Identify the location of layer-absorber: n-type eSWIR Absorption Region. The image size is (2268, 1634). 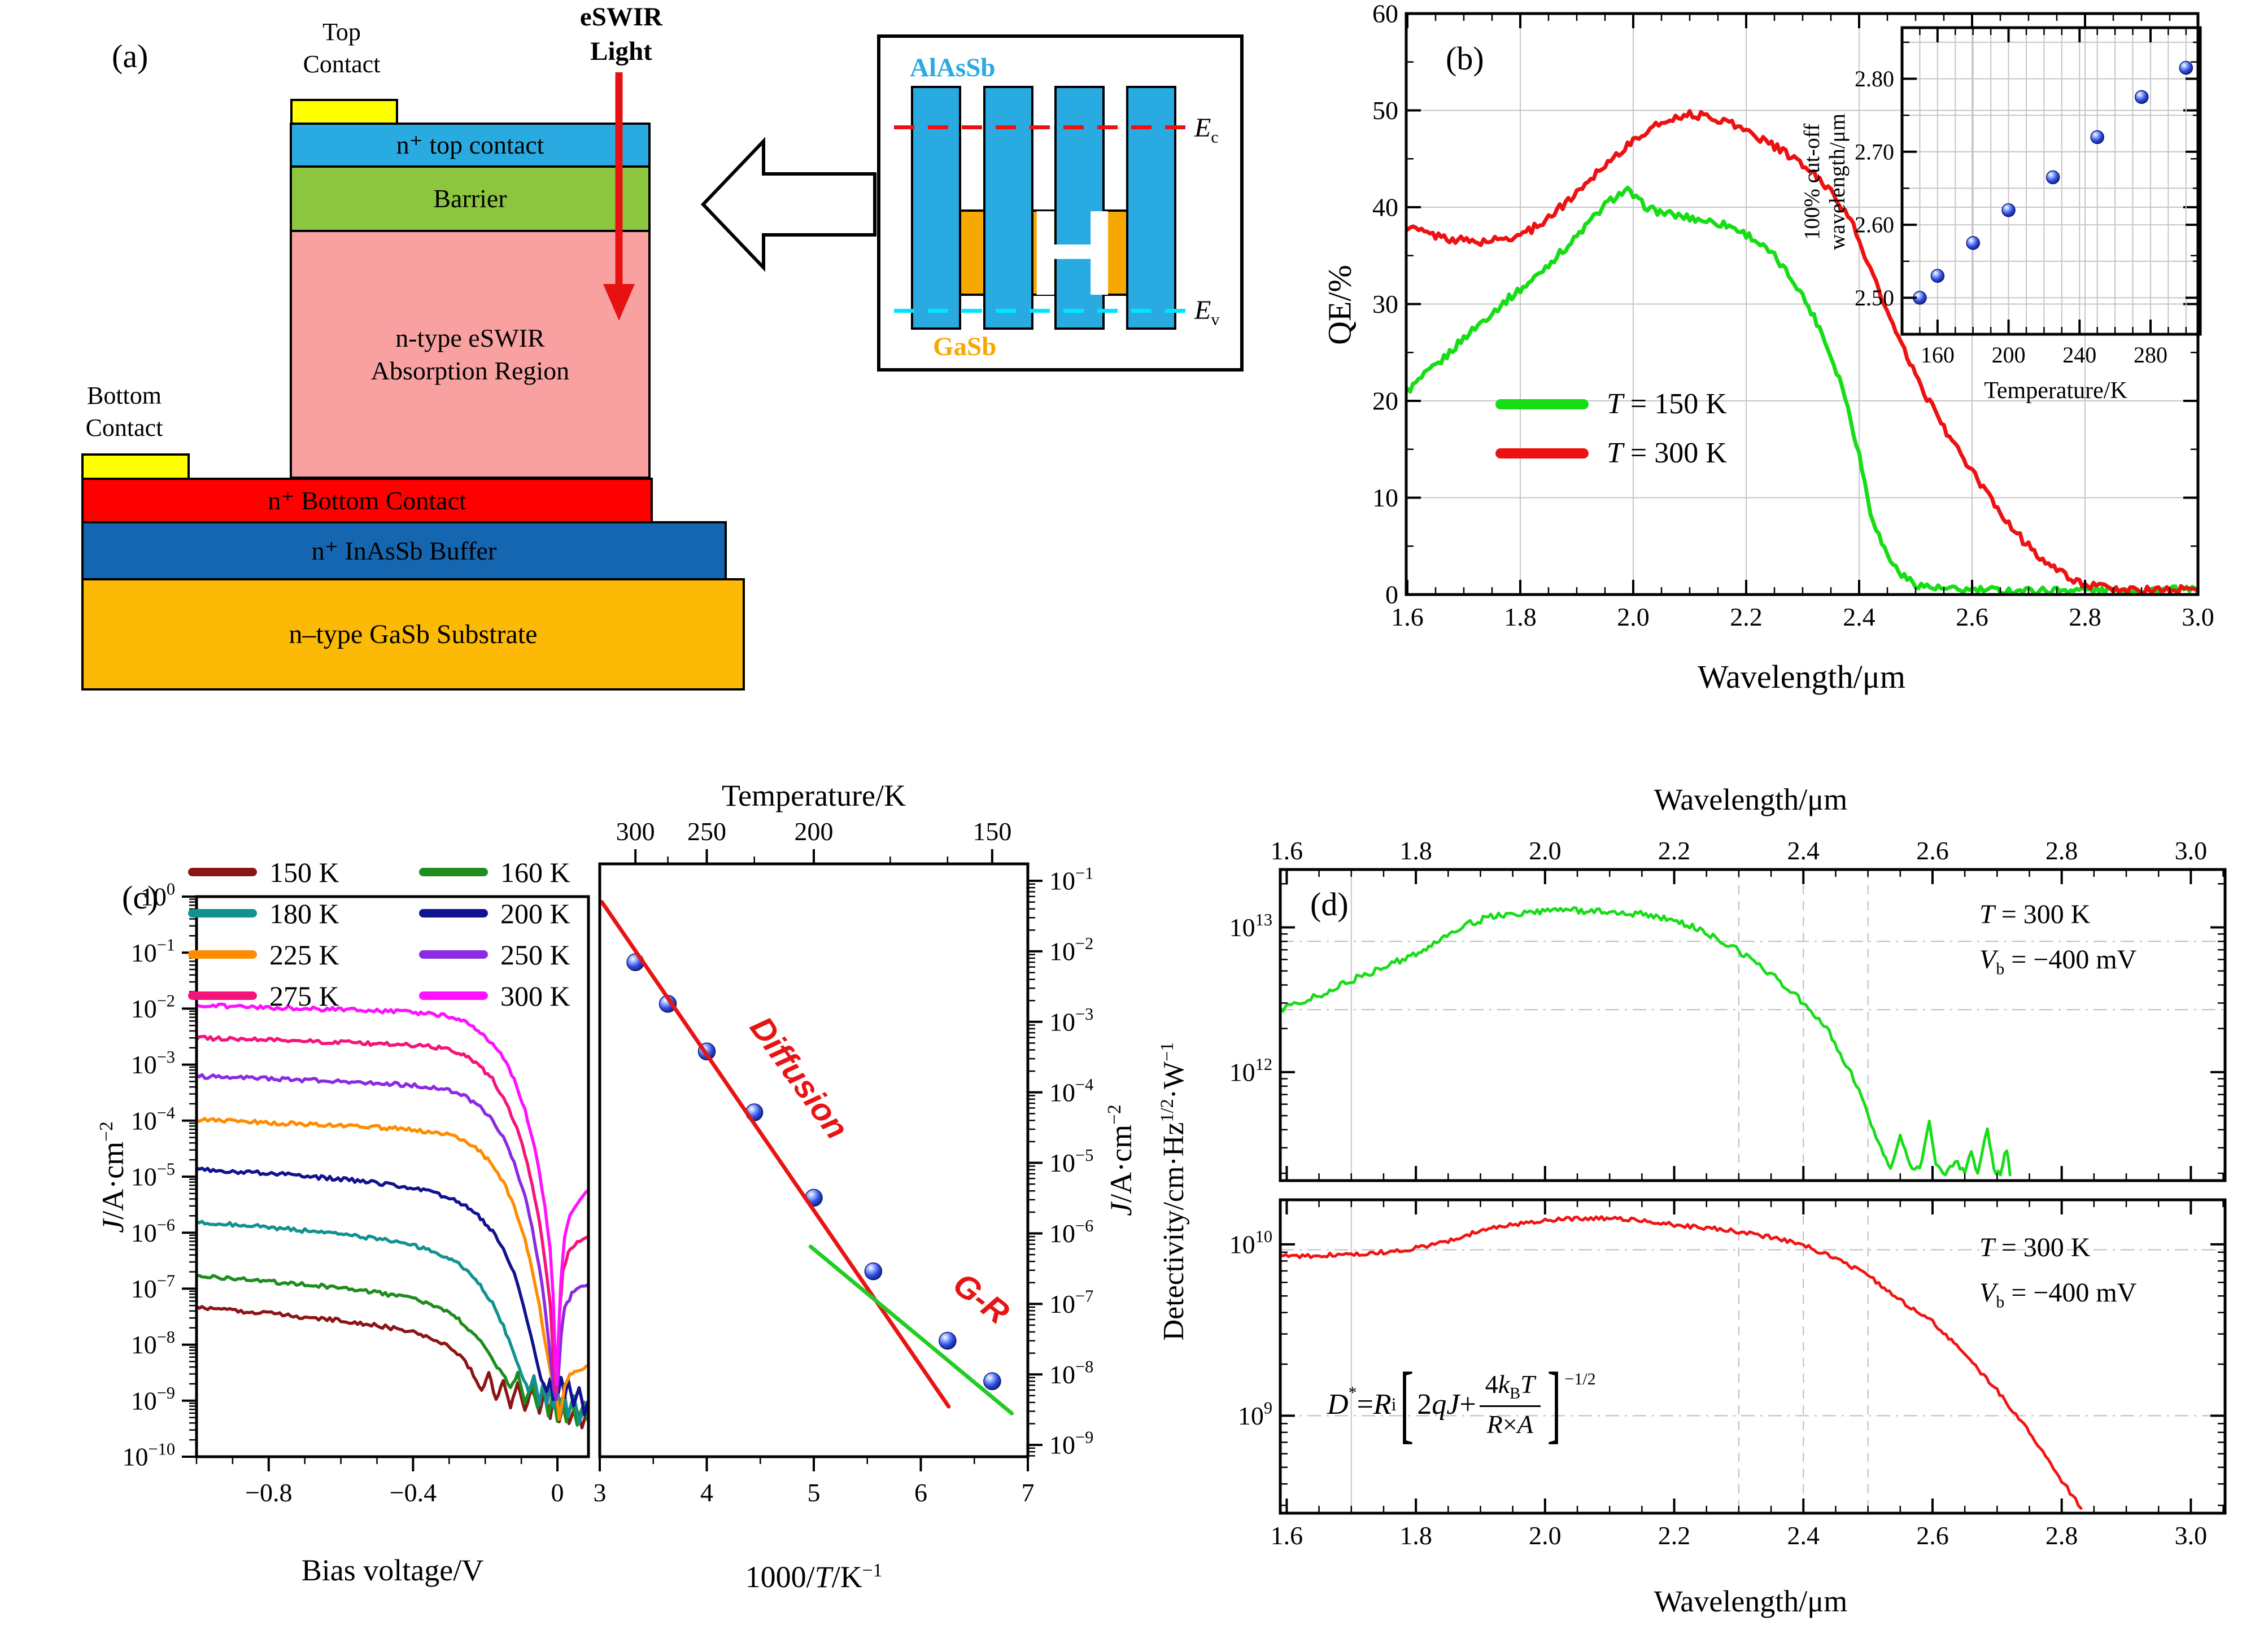
(470, 354).